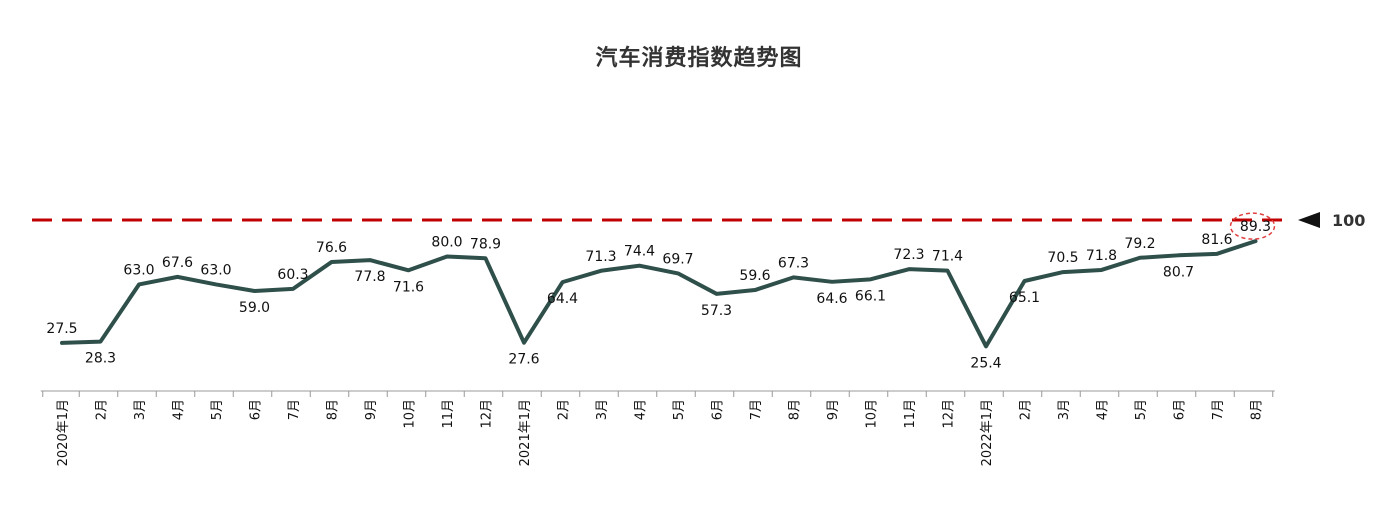 The width and height of the screenshot is (1398, 523). Describe the element at coordinates (987, 432) in the screenshot. I see `x-tick-label: 2022年1月` at that location.